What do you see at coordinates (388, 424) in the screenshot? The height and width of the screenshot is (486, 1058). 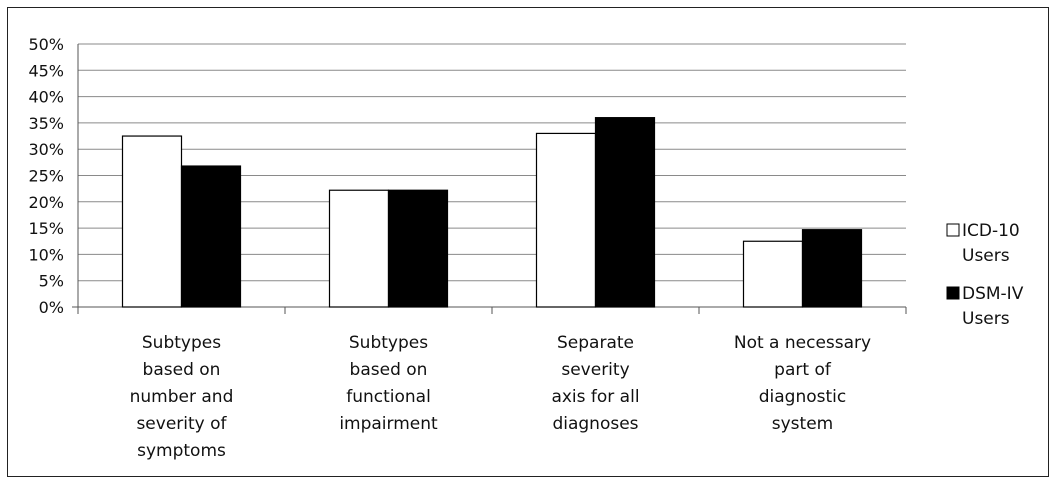 I see `x-category-label: impairment` at bounding box center [388, 424].